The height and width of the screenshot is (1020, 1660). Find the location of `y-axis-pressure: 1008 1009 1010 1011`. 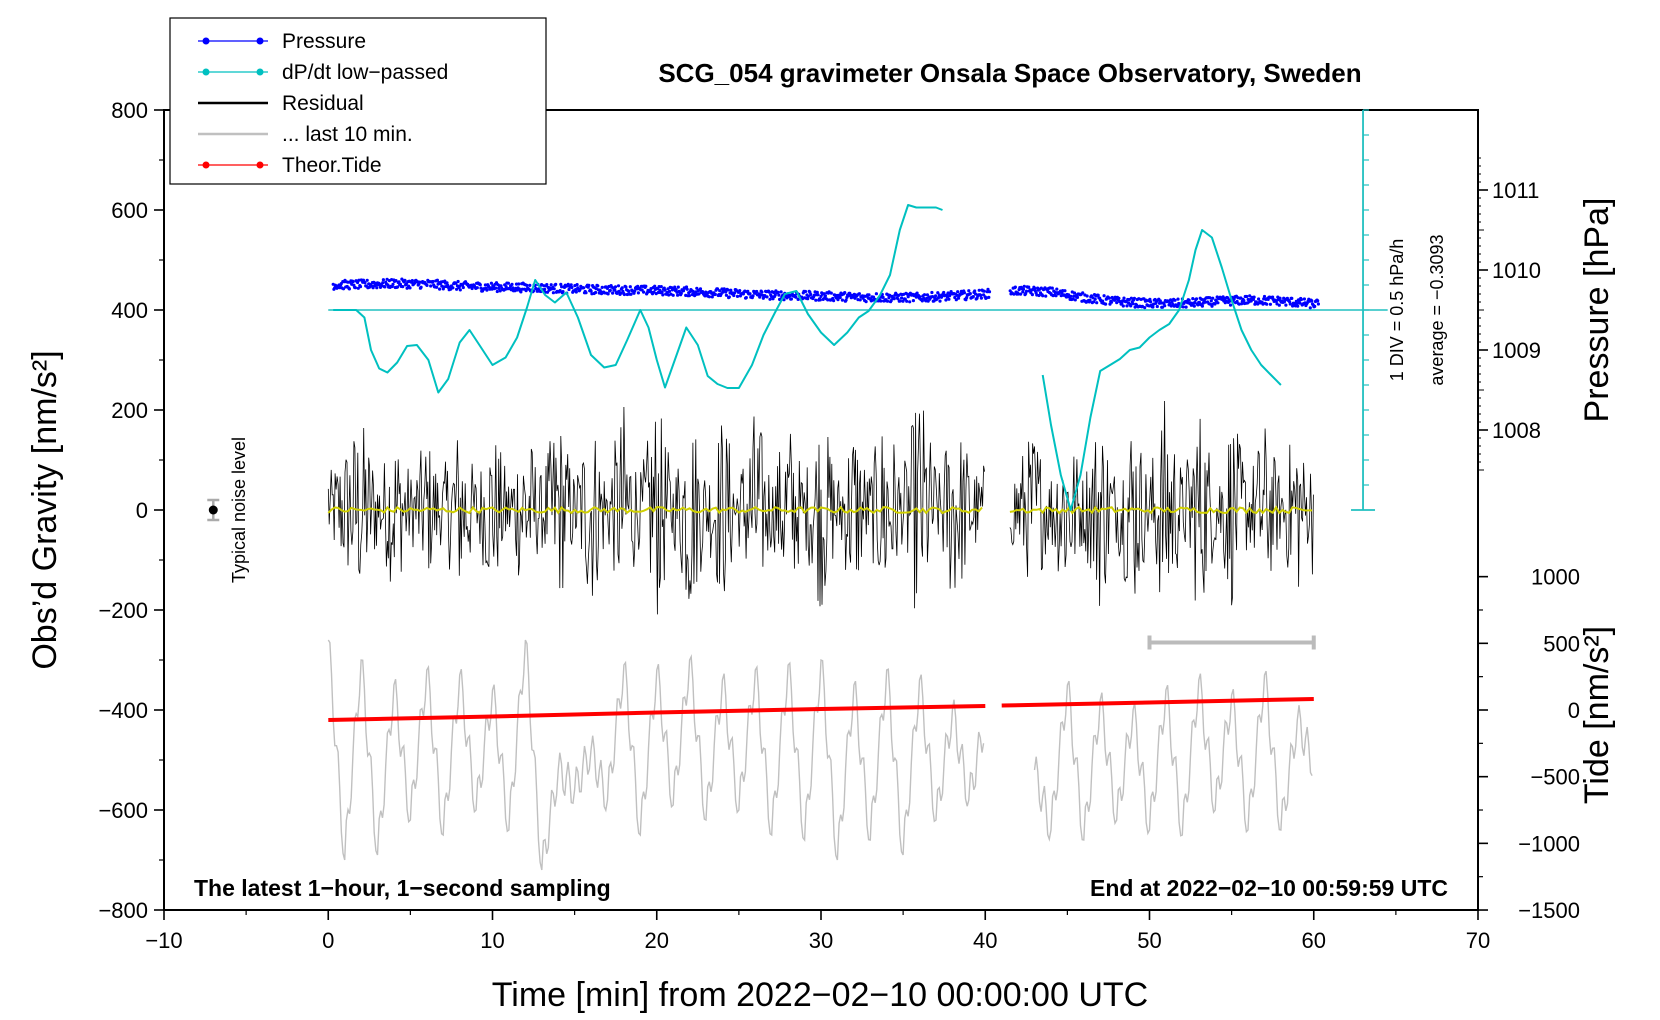

y-axis-pressure: 1008 1009 1010 1011 is located at coordinates (1509, 314).